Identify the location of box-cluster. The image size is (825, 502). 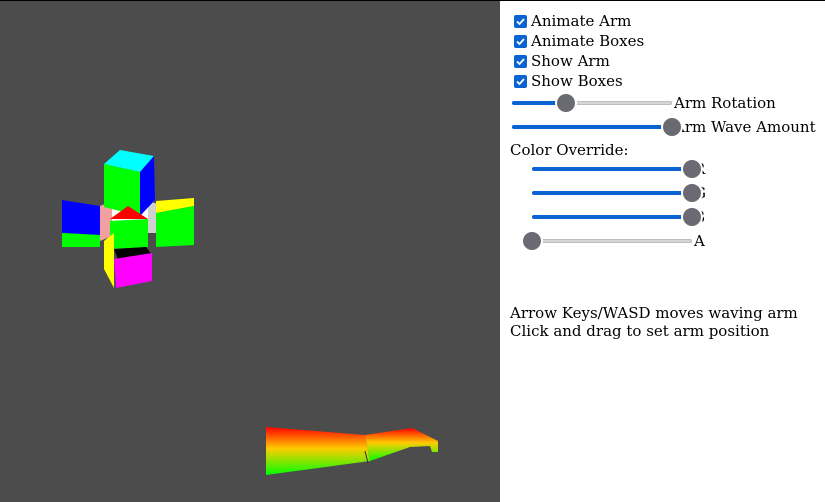
(128, 219).